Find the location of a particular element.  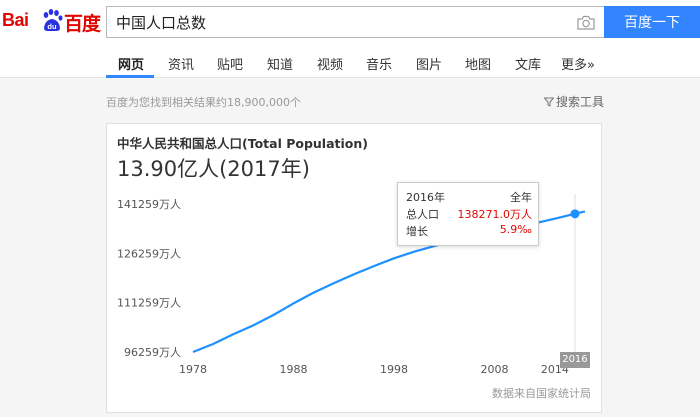

search-input is located at coordinates (337, 22).